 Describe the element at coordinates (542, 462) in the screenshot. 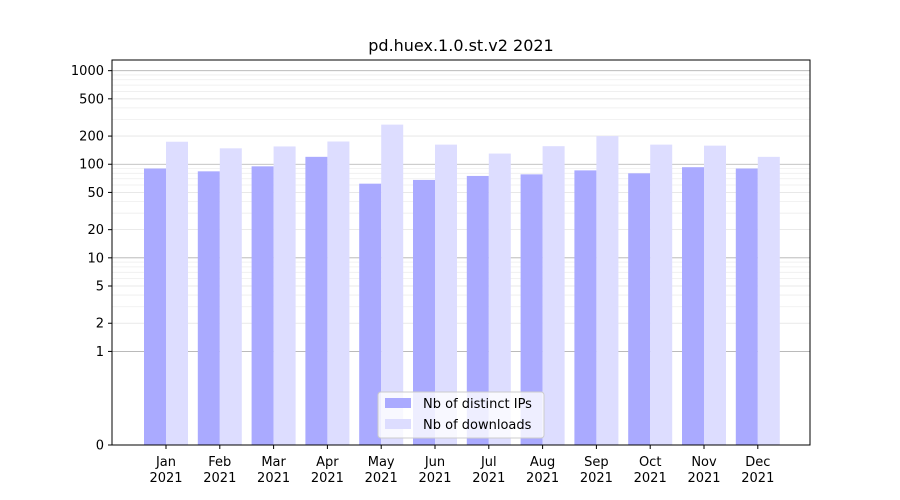

I see `x-tick-label-month: Aug` at that location.